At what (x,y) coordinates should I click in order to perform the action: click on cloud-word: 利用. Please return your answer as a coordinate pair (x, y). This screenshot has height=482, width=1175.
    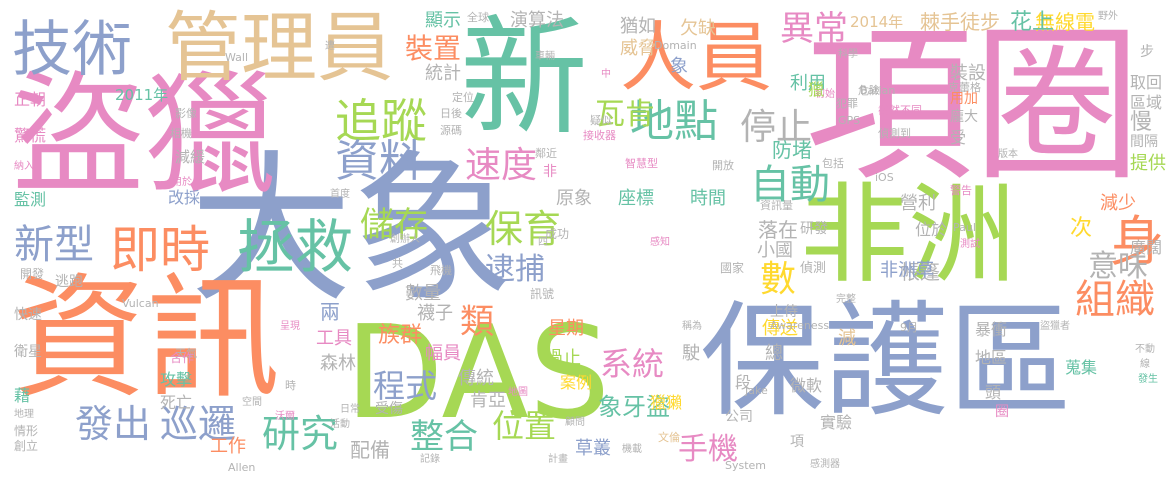
    Looking at the image, I should click on (808, 83).